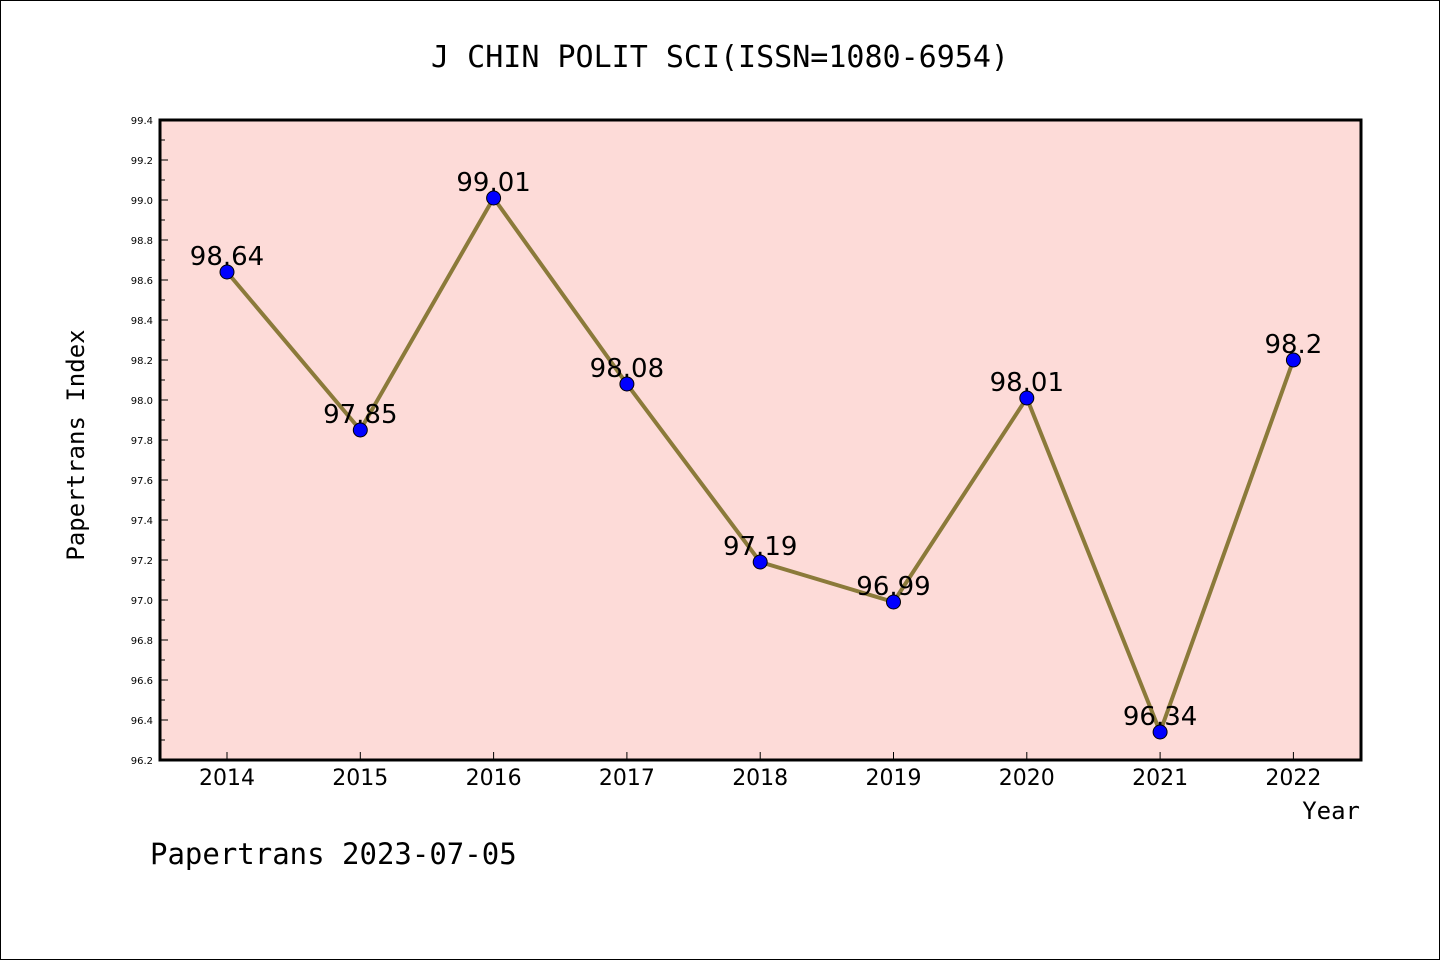 The height and width of the screenshot is (960, 1440). I want to click on y-axis-label: Papertrans Index, so click(76, 444).